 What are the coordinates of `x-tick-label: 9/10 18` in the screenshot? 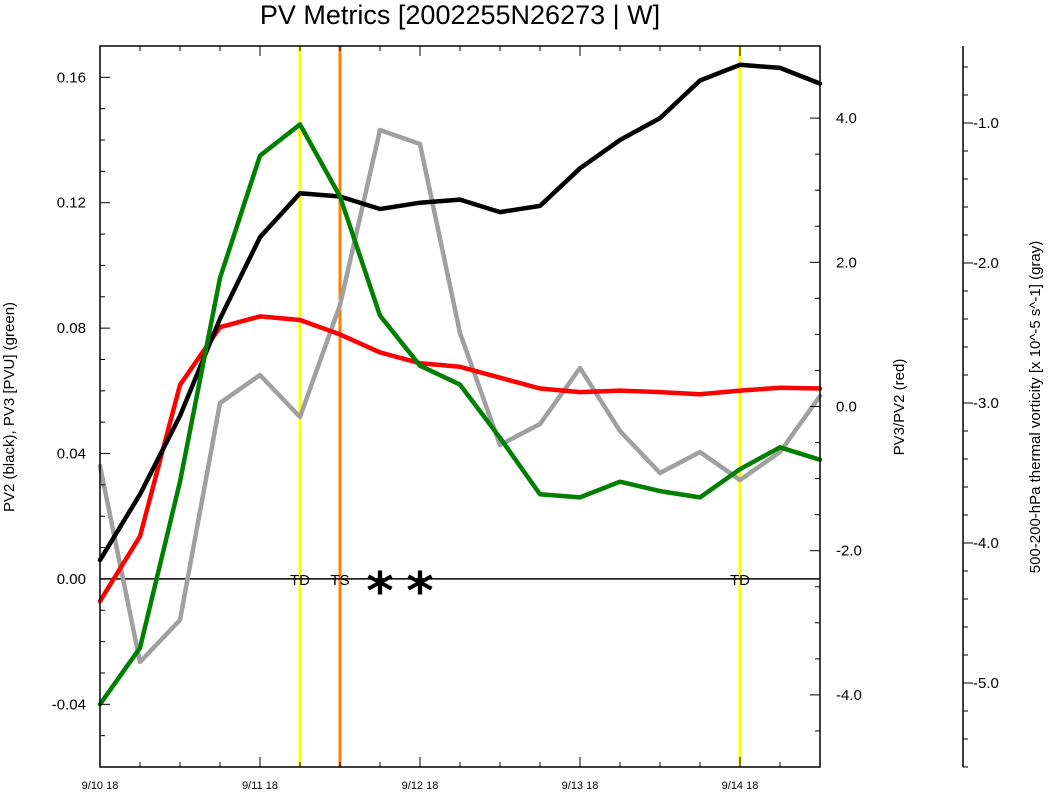 It's located at (100, 786).